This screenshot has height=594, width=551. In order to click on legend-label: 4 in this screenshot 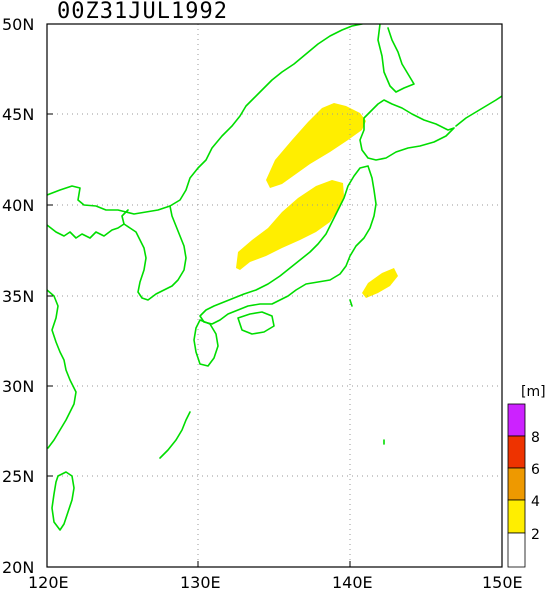, I will do `click(535, 502)`.